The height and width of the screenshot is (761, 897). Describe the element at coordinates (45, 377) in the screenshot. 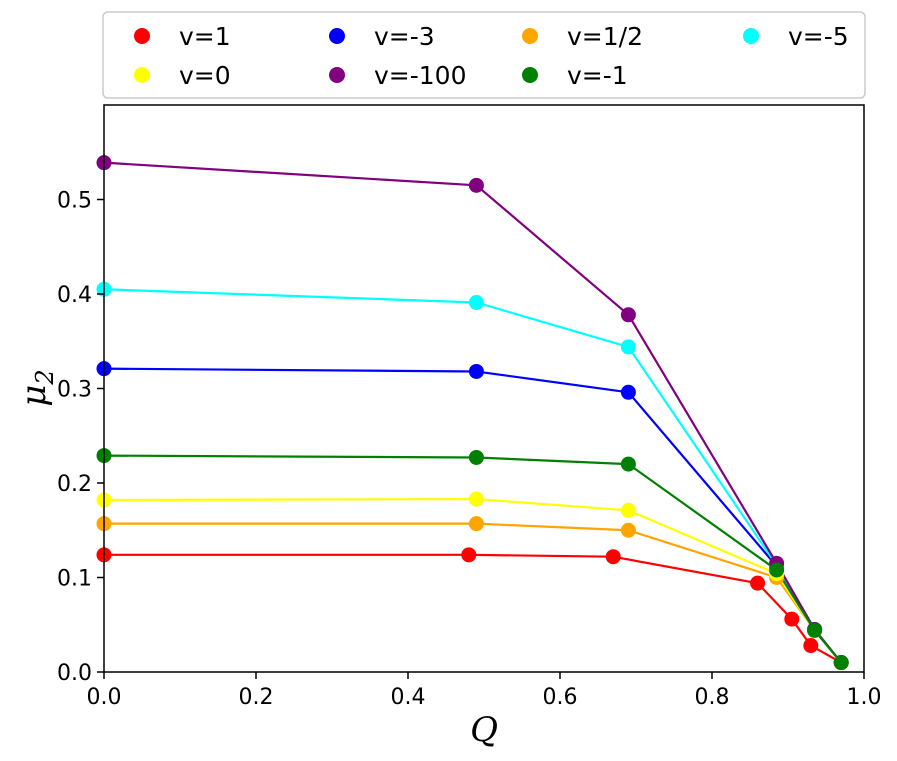

I see `y-axis-title-subscript: 2` at that location.